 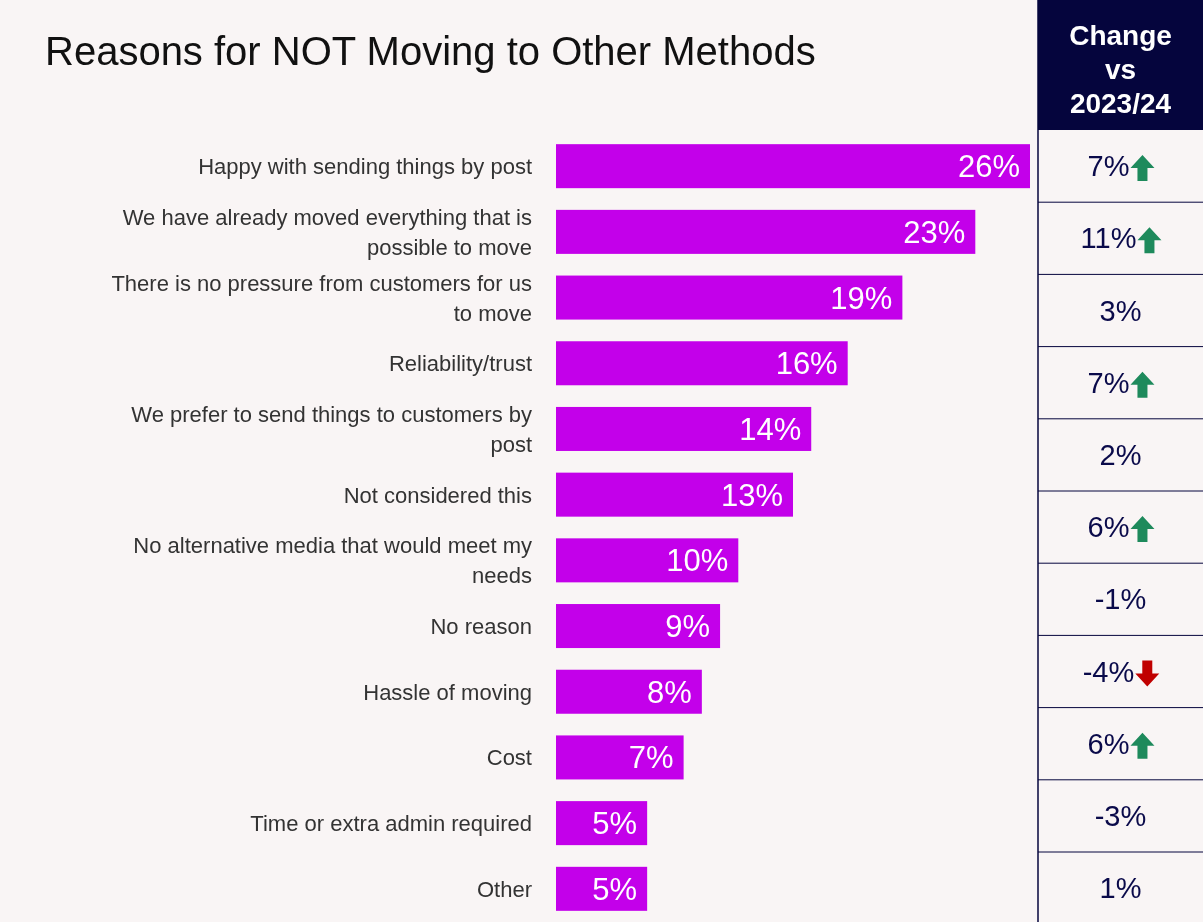 What do you see at coordinates (751, 495) in the screenshot?
I see `data-label: 13%` at bounding box center [751, 495].